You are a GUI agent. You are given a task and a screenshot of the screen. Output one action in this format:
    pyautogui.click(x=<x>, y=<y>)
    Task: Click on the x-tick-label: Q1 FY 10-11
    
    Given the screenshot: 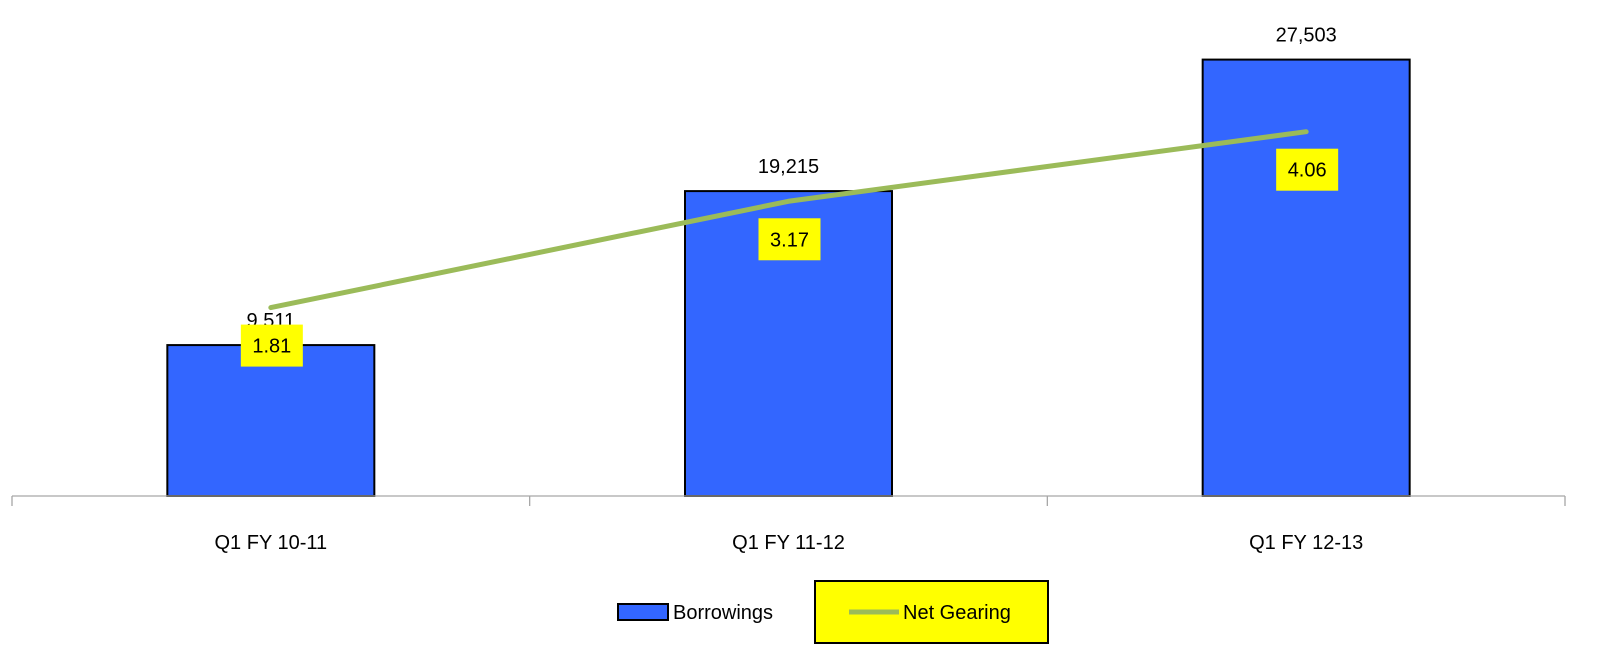 What is the action you would take?
    pyautogui.click(x=271, y=543)
    